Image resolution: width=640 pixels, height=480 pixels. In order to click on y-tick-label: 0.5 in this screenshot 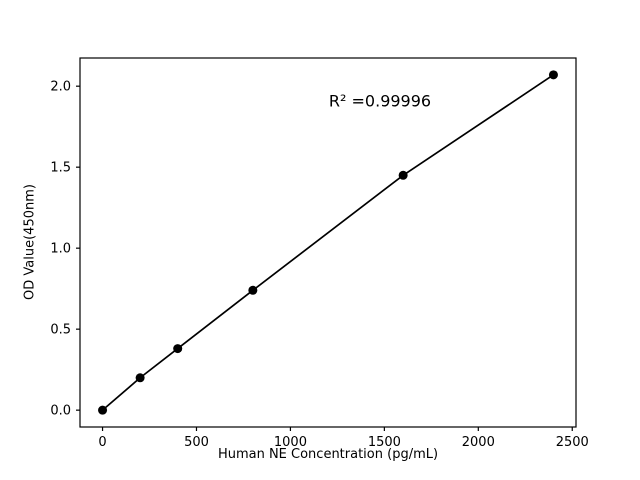, I will do `click(60, 330)`.